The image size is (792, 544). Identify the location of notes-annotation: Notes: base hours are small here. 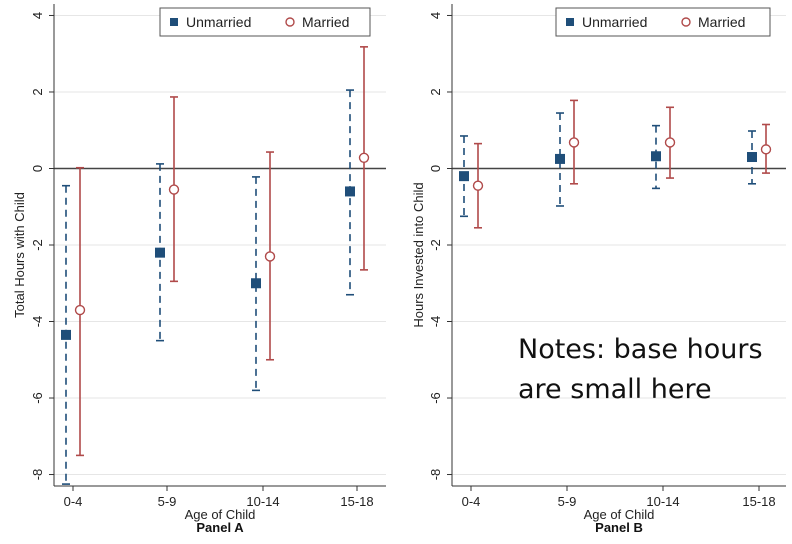
(654, 370).